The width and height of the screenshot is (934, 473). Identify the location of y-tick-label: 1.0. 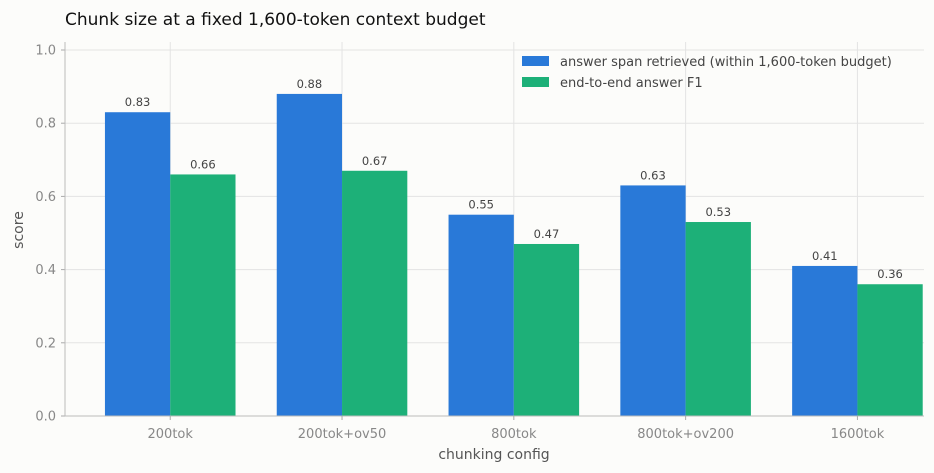
(45, 51).